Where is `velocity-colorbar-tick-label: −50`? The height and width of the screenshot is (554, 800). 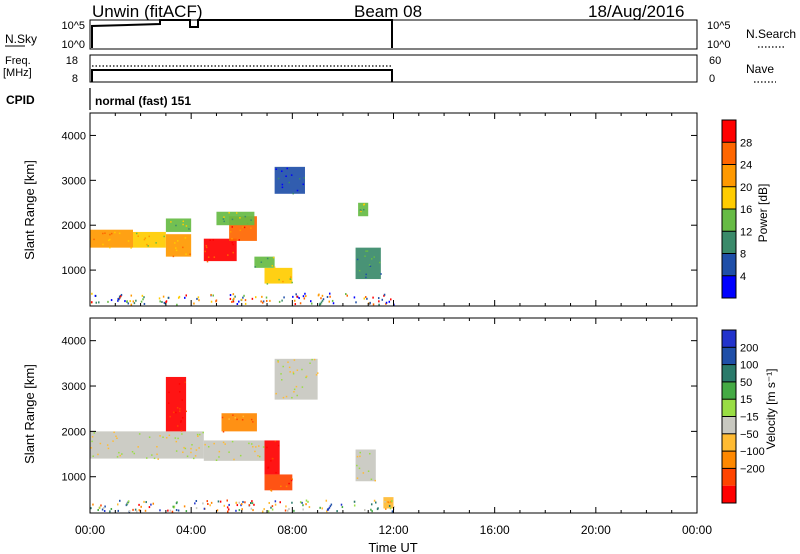
velocity-colorbar-tick-label: −50 is located at coordinates (749, 435).